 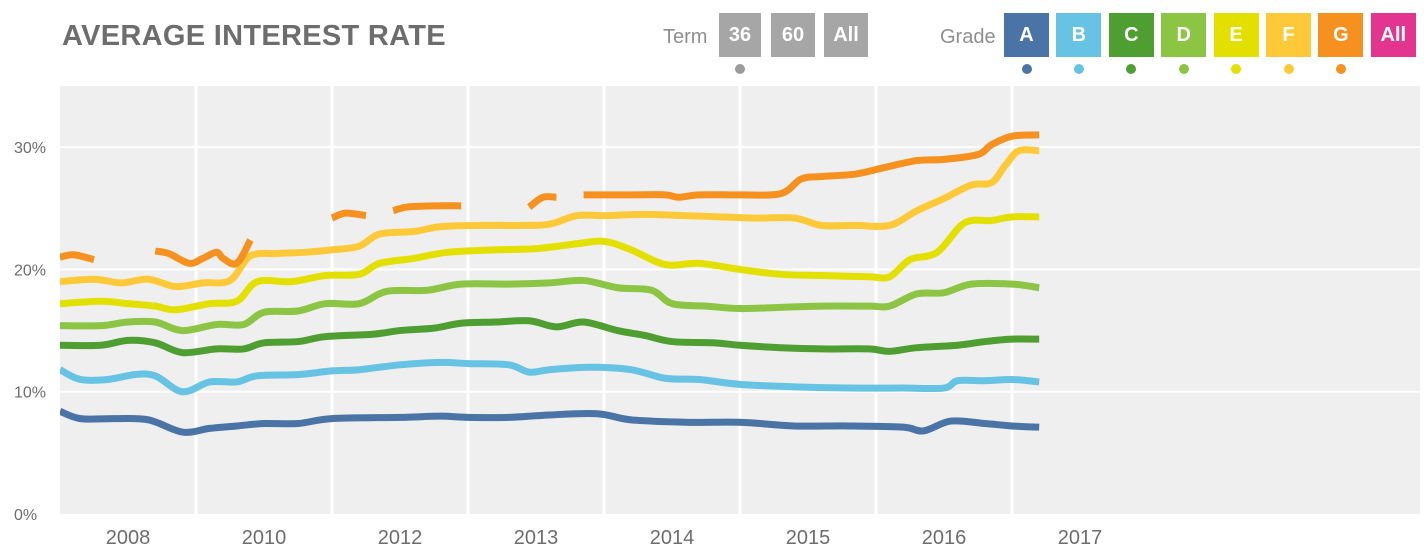 I want to click on grade-button-d: D, so click(x=1184, y=35).